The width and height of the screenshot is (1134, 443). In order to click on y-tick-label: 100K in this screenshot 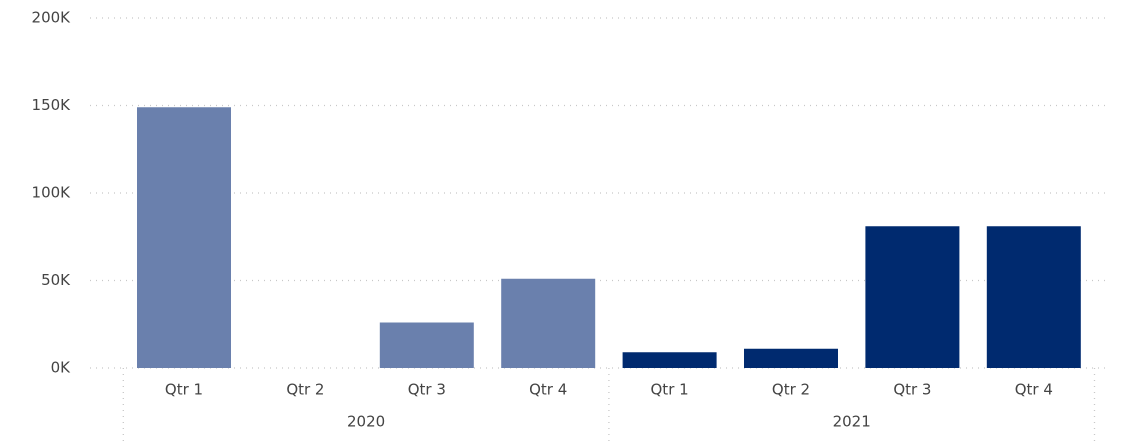, I will do `click(52, 193)`.